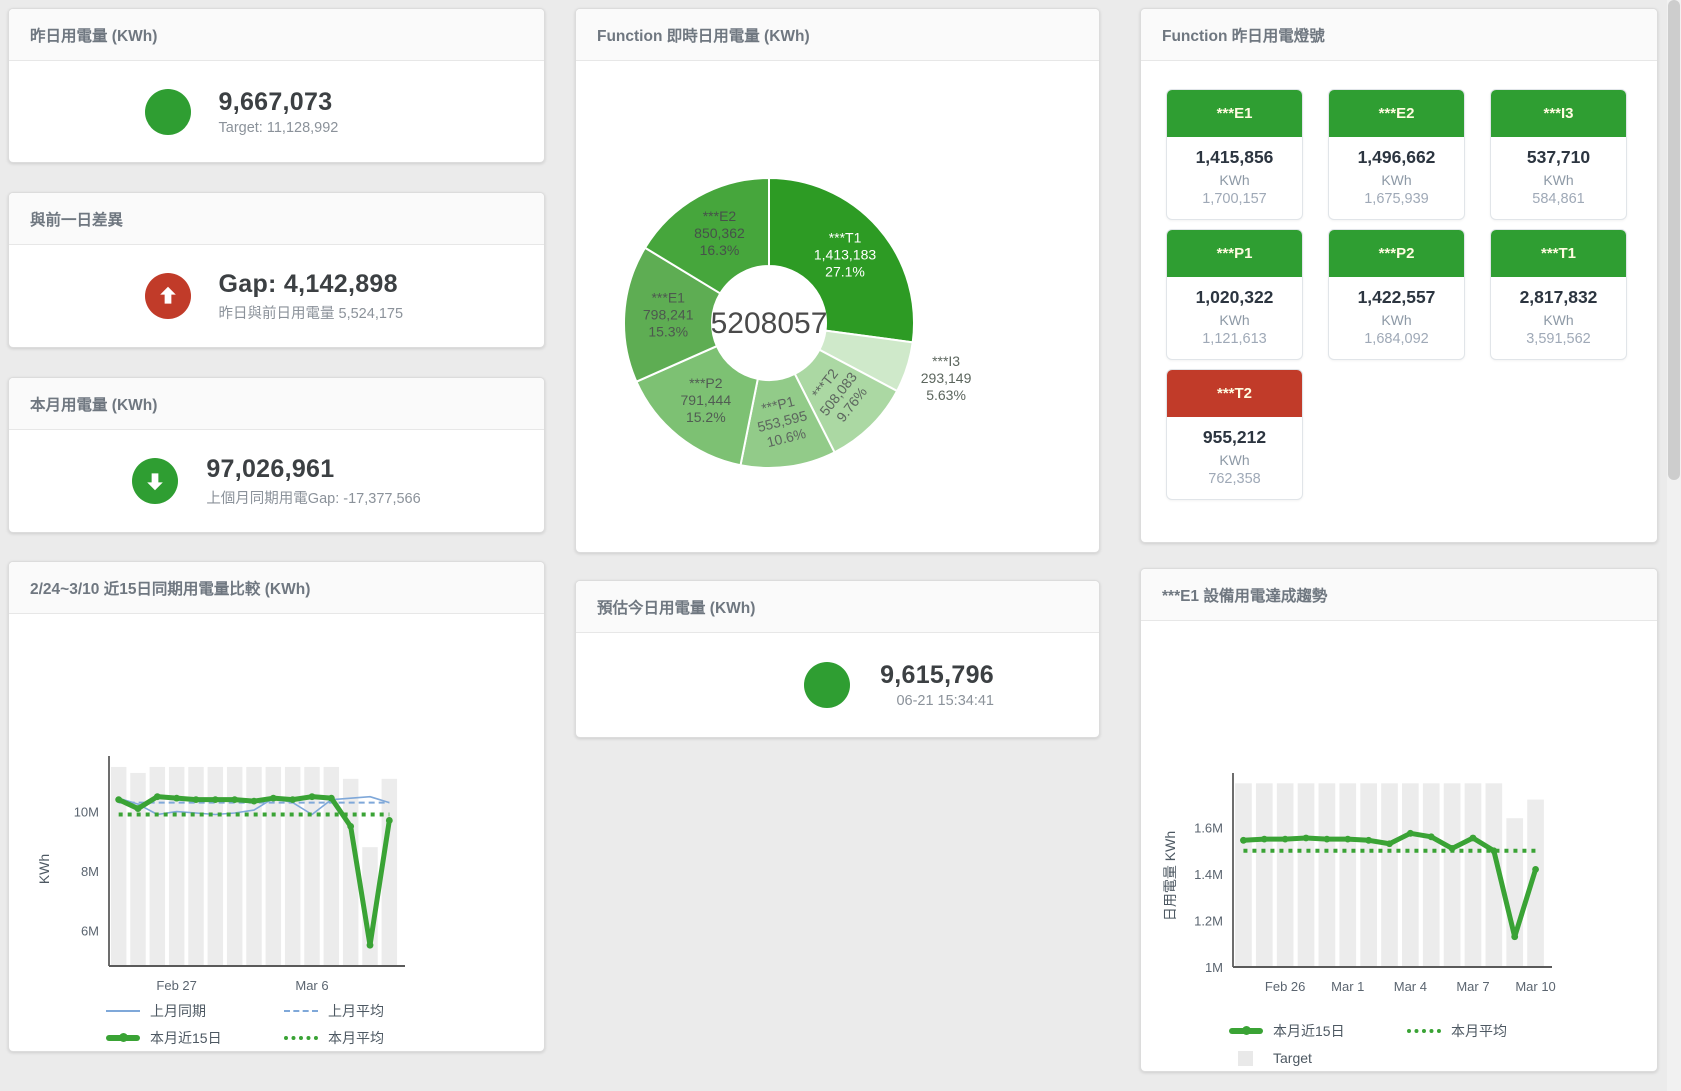 This screenshot has height=1091, width=1681. I want to click on tile-value: 1,422,557, so click(1396, 297).